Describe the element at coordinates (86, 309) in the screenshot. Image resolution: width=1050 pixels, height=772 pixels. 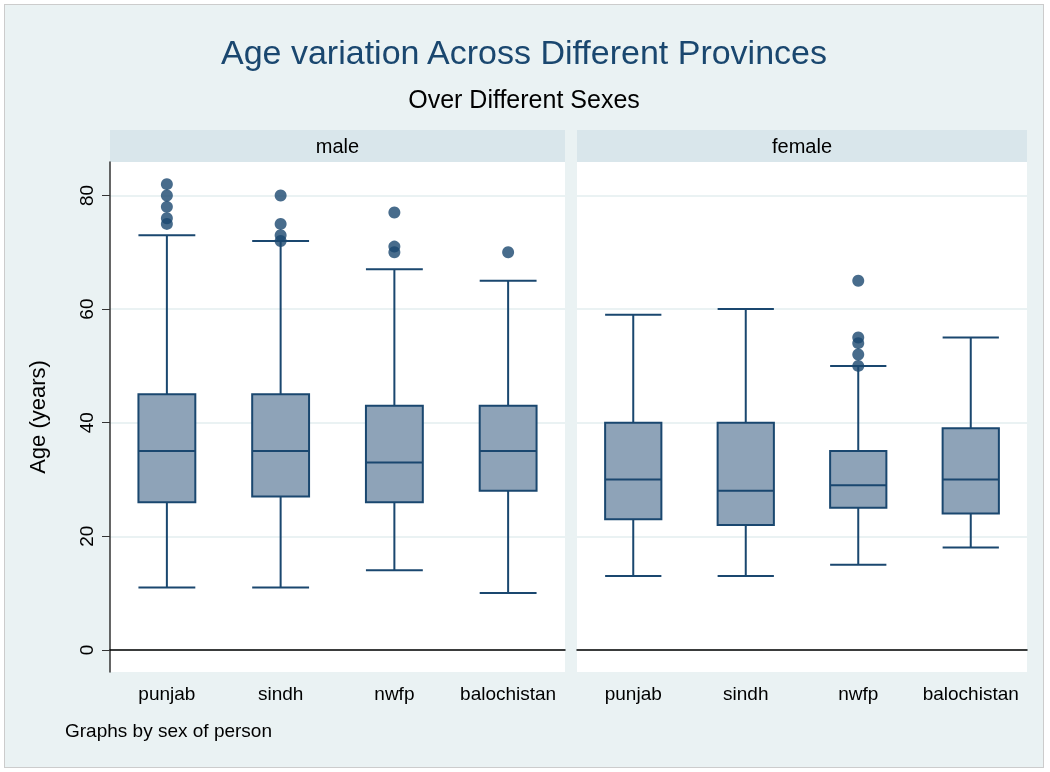
I see `y-tick-label: 60` at that location.